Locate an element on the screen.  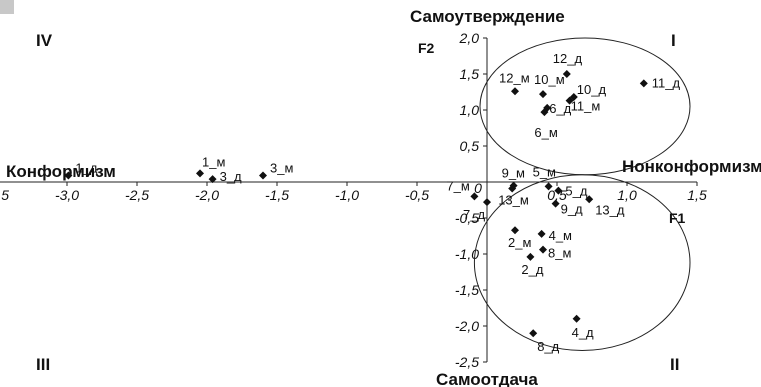
point-label: 13_д is located at coordinates (610, 209).